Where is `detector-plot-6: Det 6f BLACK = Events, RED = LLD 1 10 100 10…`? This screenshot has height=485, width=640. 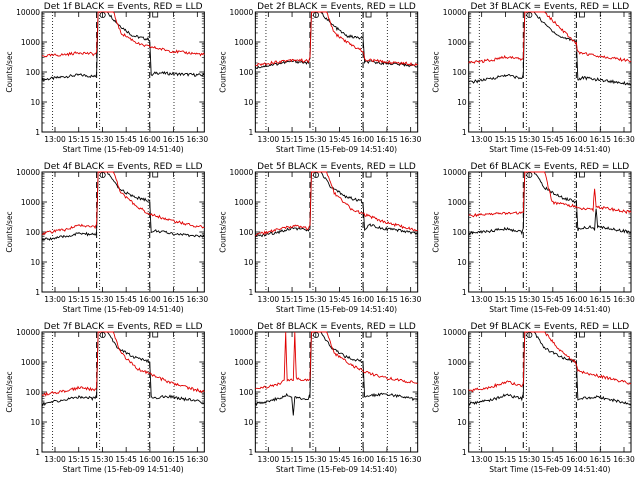
detector-plot-6: Det 6f BLACK = Events, RED = LLD 1 10 100 10… is located at coordinates (533, 238).